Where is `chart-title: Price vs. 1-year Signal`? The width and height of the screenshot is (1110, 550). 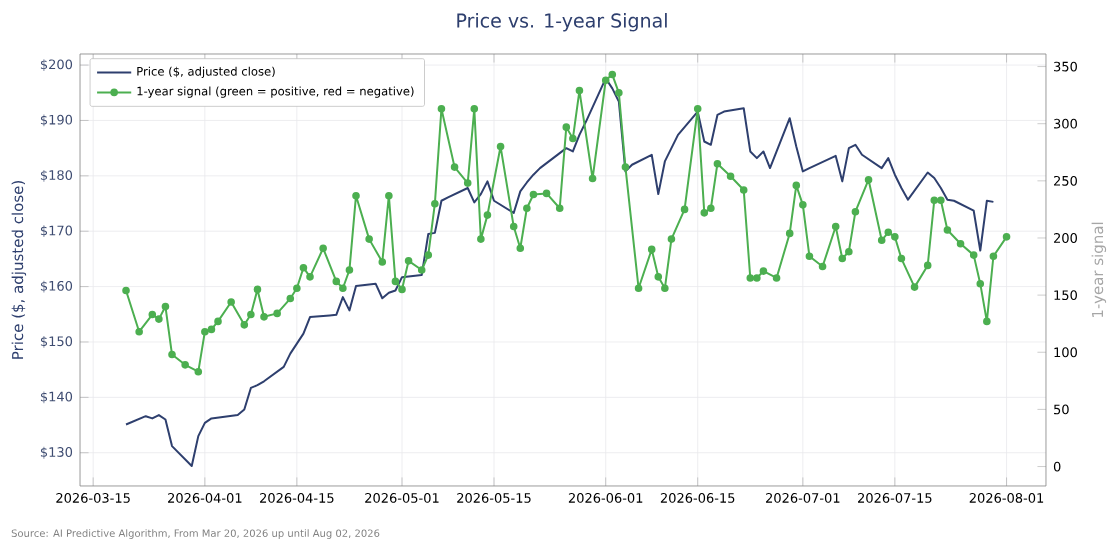 chart-title: Price vs. 1-year Signal is located at coordinates (562, 22).